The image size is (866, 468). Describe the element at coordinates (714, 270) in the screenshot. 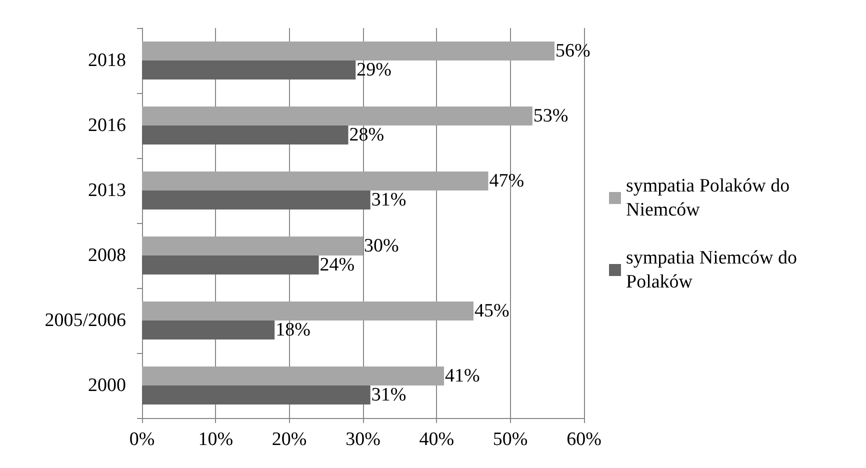

I see `legend-label: sympatia Niemców do Polaków` at that location.